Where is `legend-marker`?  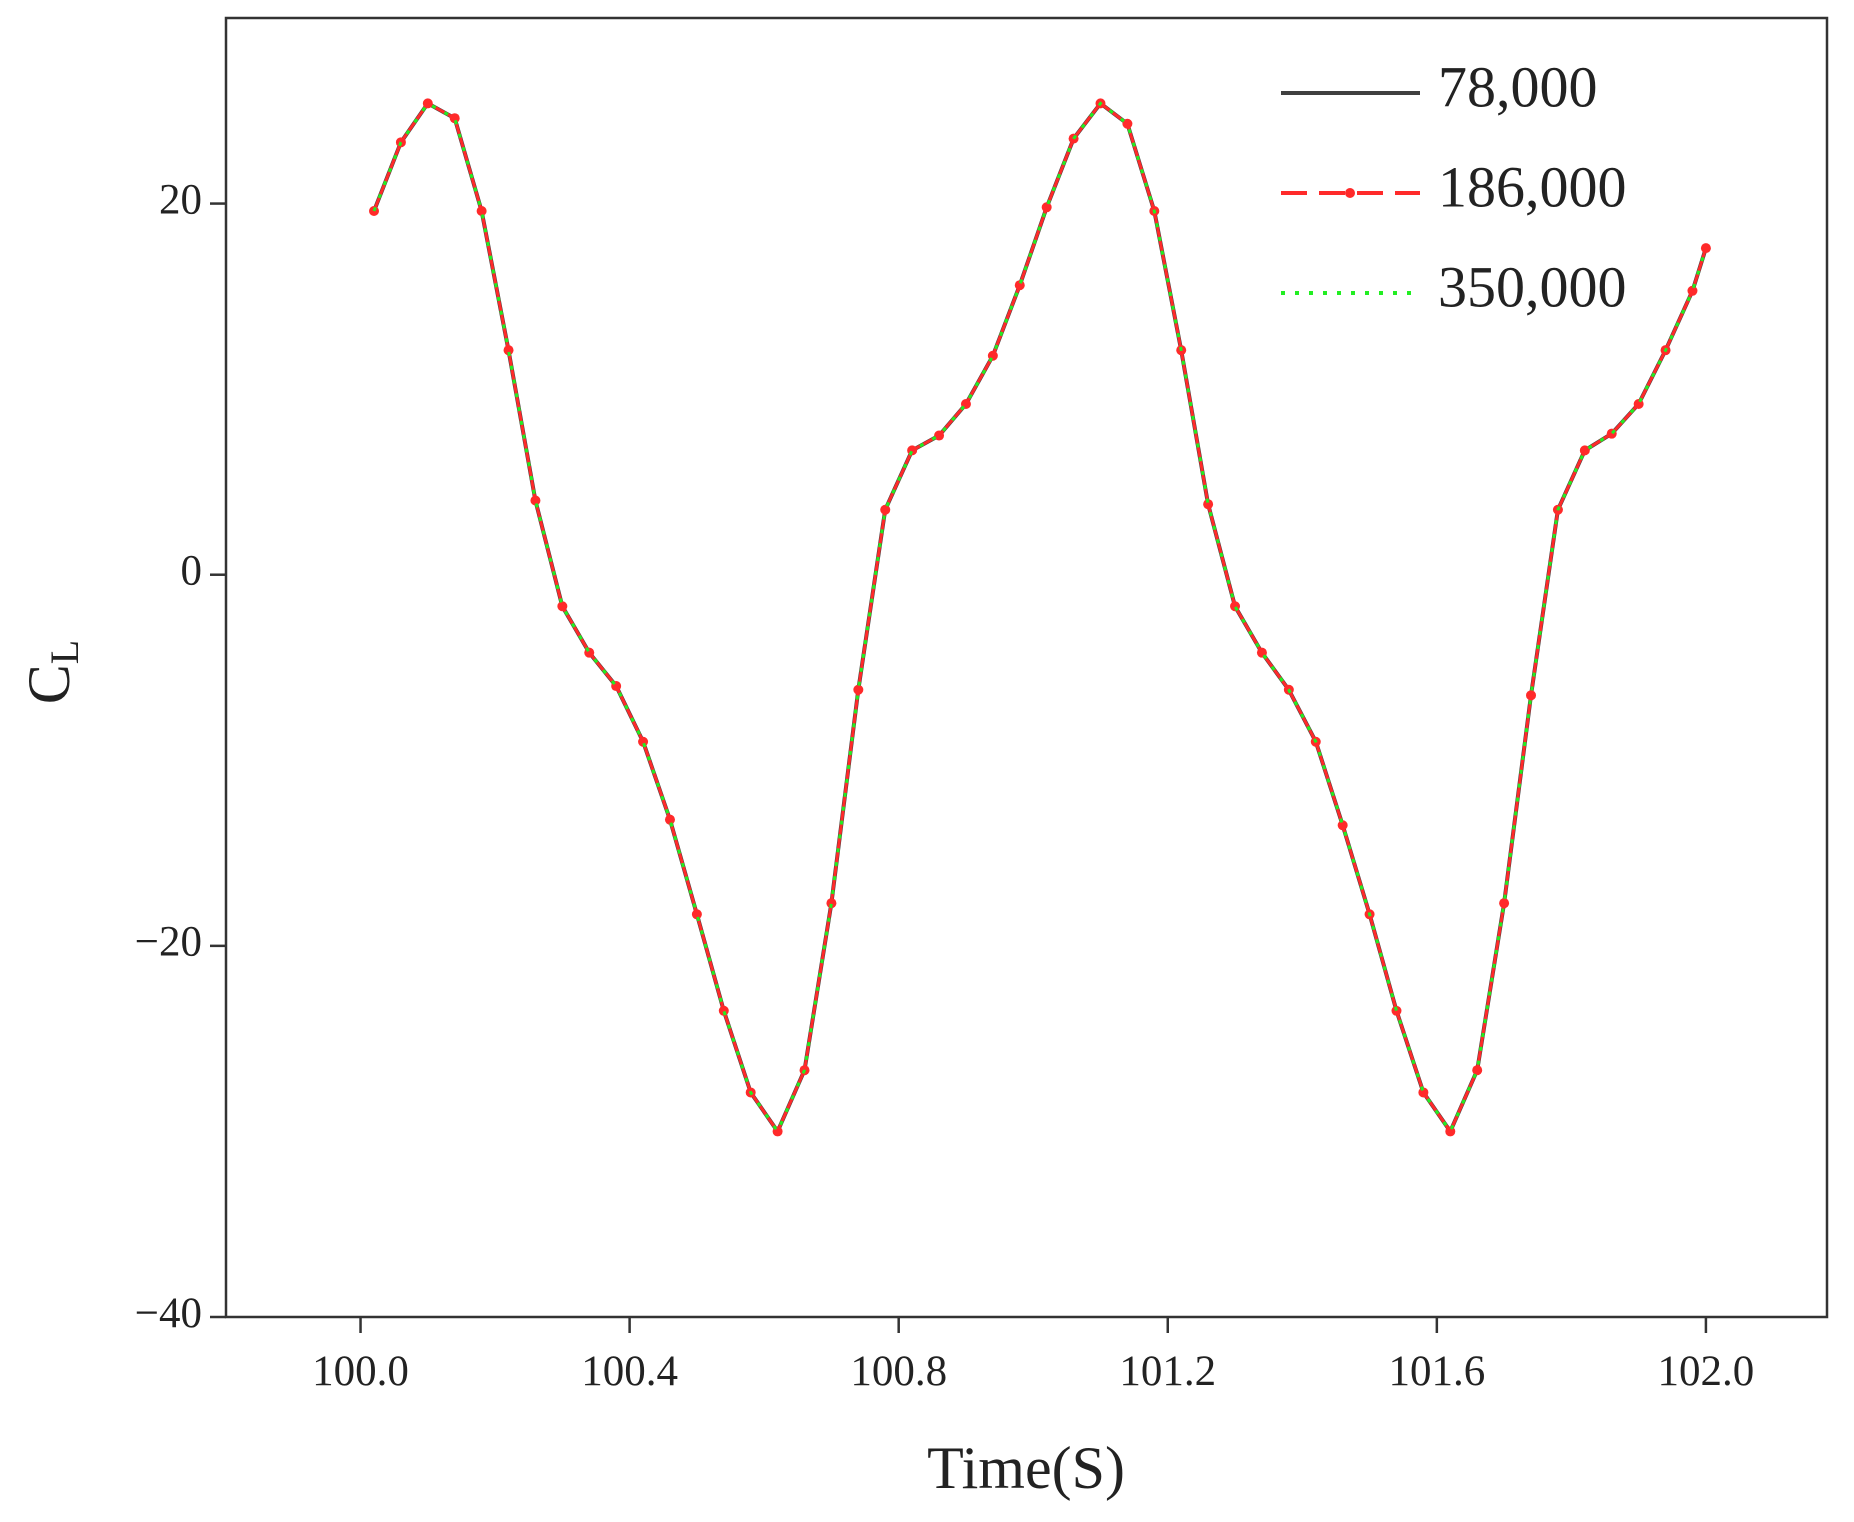
legend-marker is located at coordinates (1350, 193).